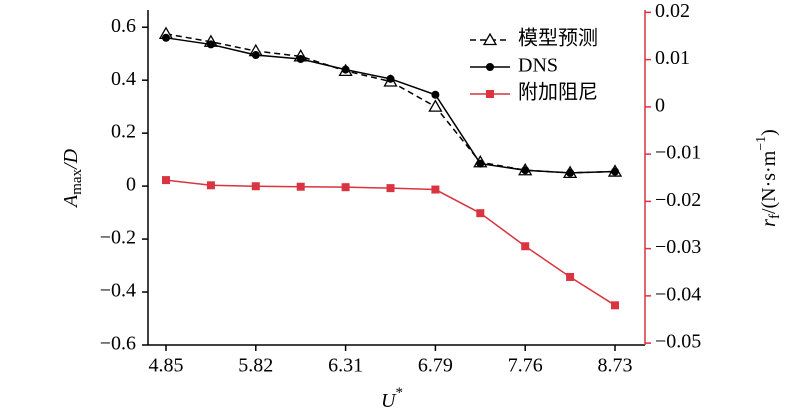 Image resolution: width=800 pixels, height=420 pixels. Describe the element at coordinates (166, 366) in the screenshot. I see `x-tick-label: 4.85` at that location.